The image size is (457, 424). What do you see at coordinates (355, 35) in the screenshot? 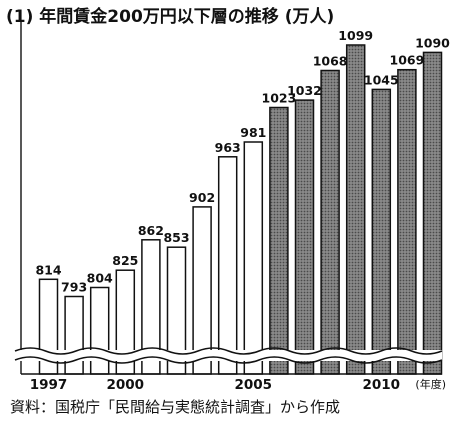
I see `bar-value-label-2009: 1099` at bounding box center [355, 35].